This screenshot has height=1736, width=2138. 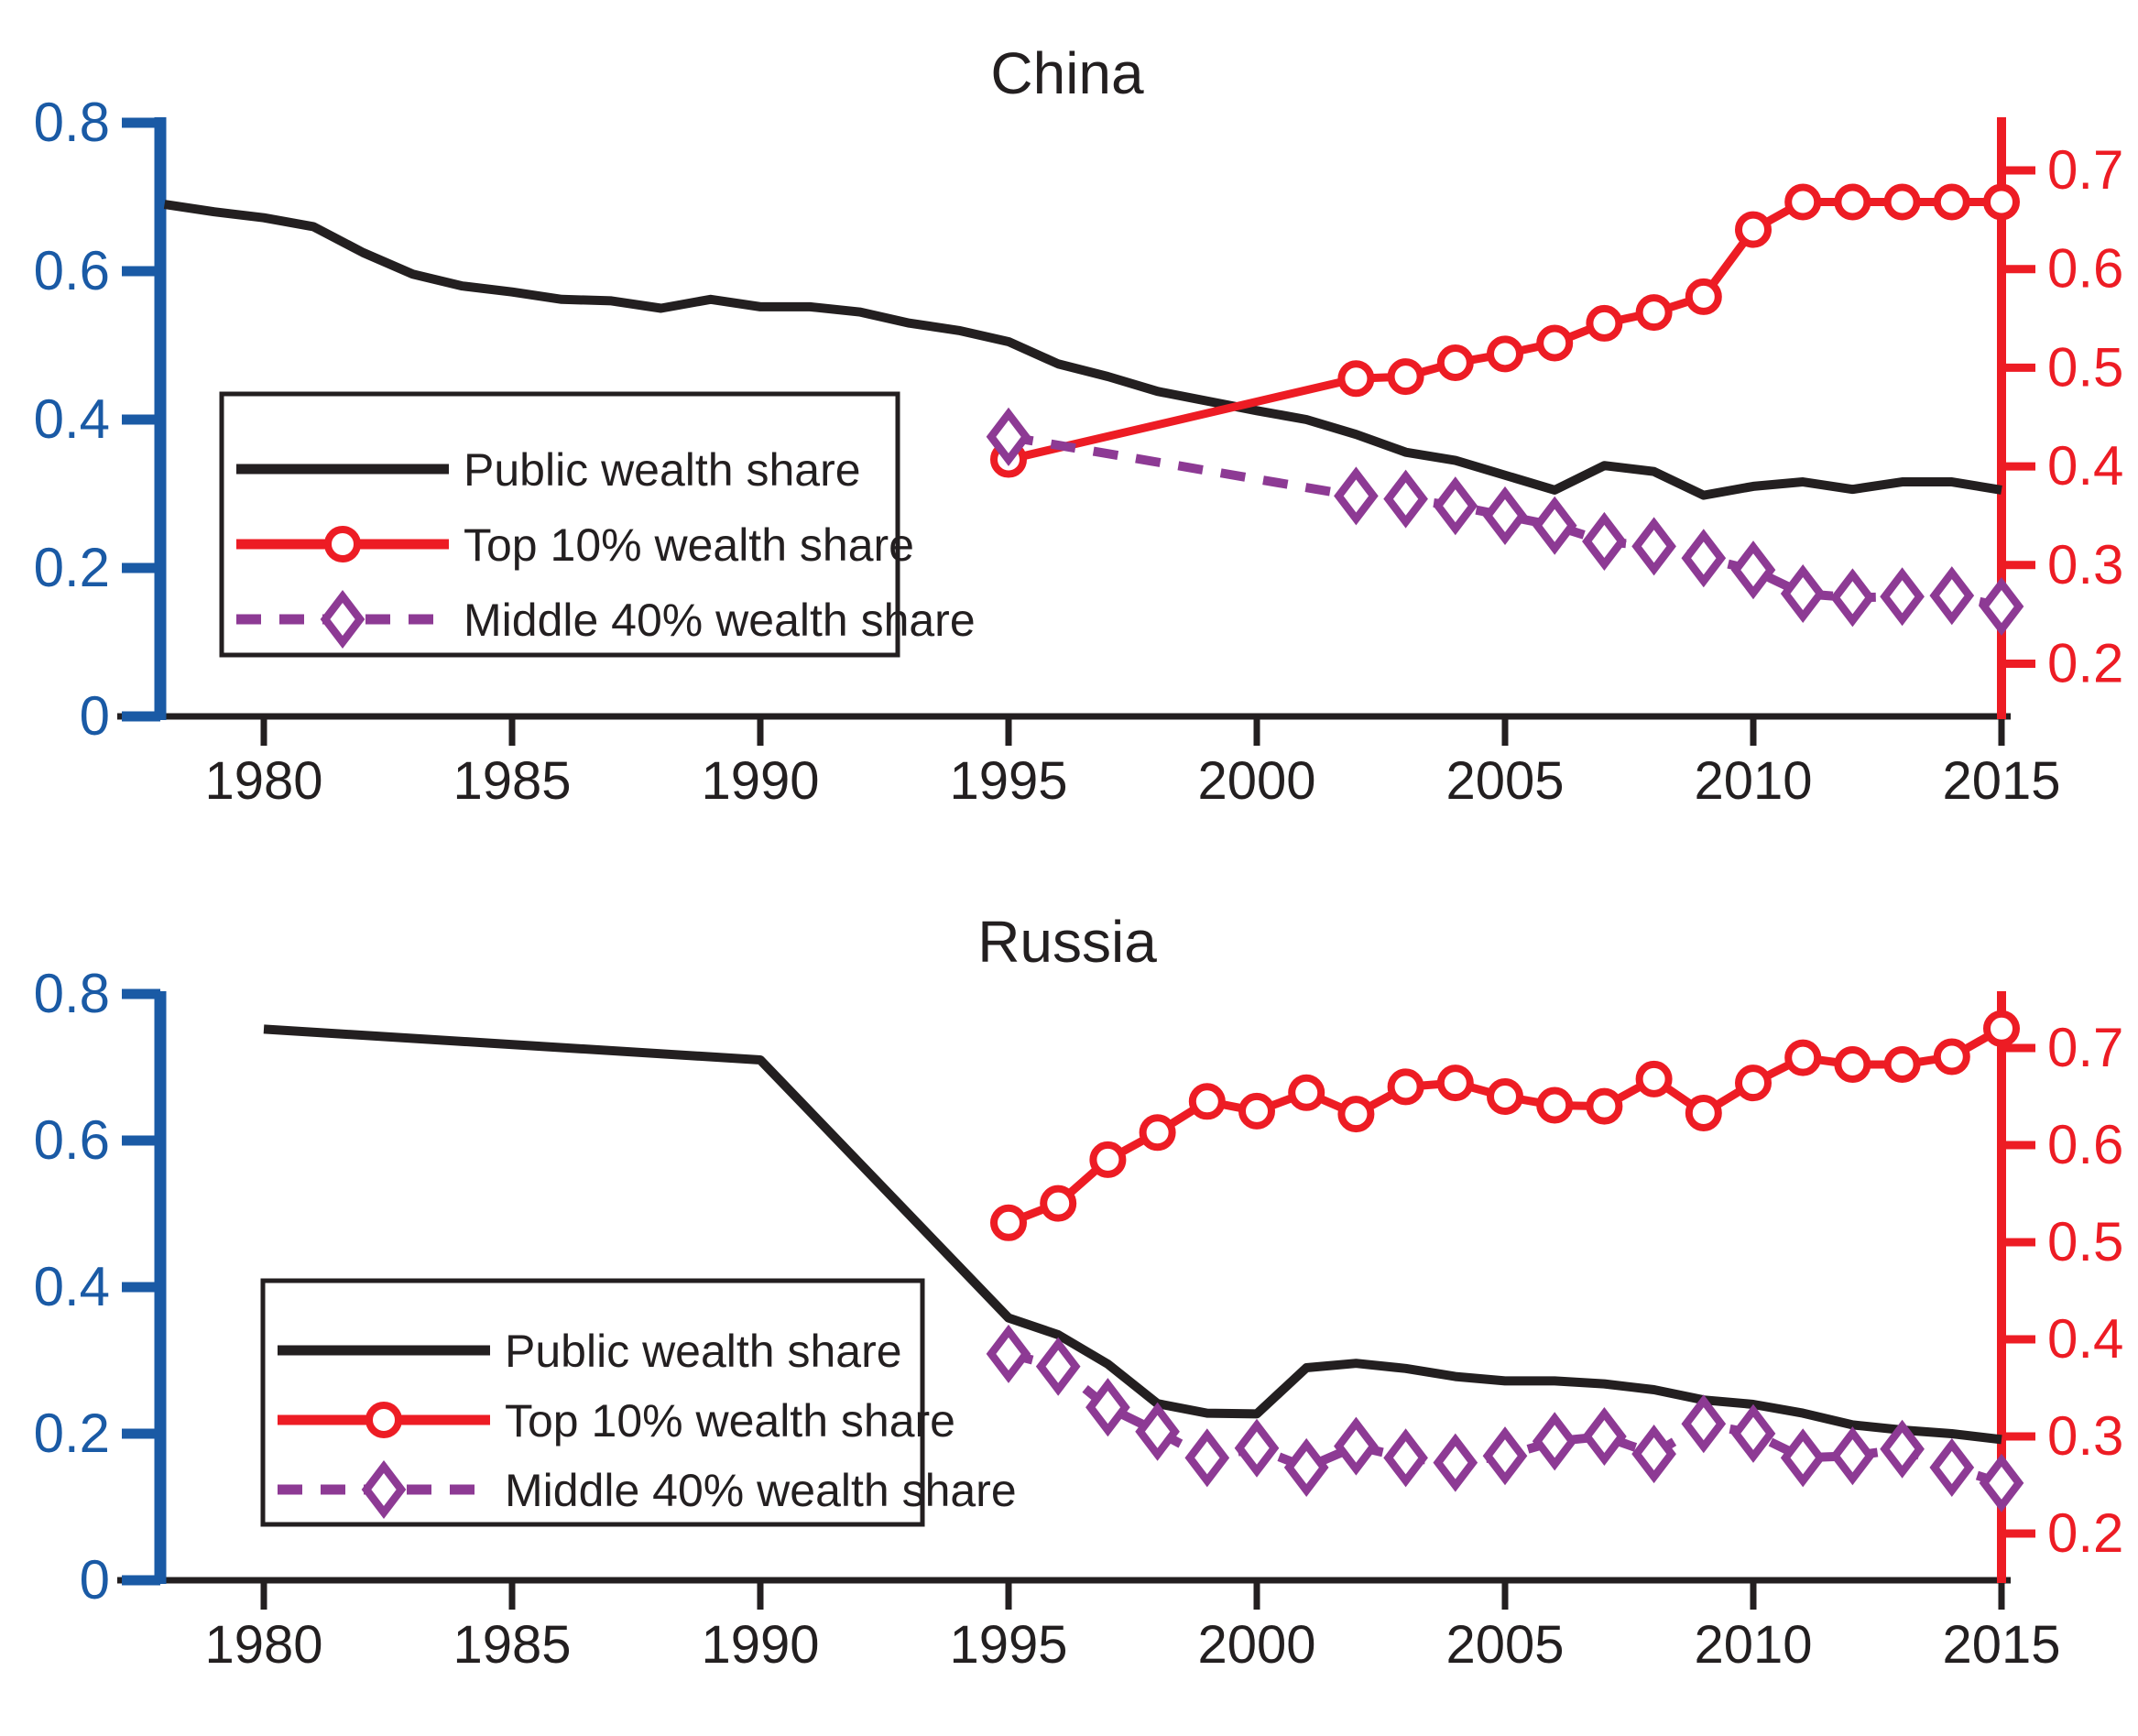 What do you see at coordinates (2085, 1533) in the screenshot?
I see `right-tick-label: 0.2` at bounding box center [2085, 1533].